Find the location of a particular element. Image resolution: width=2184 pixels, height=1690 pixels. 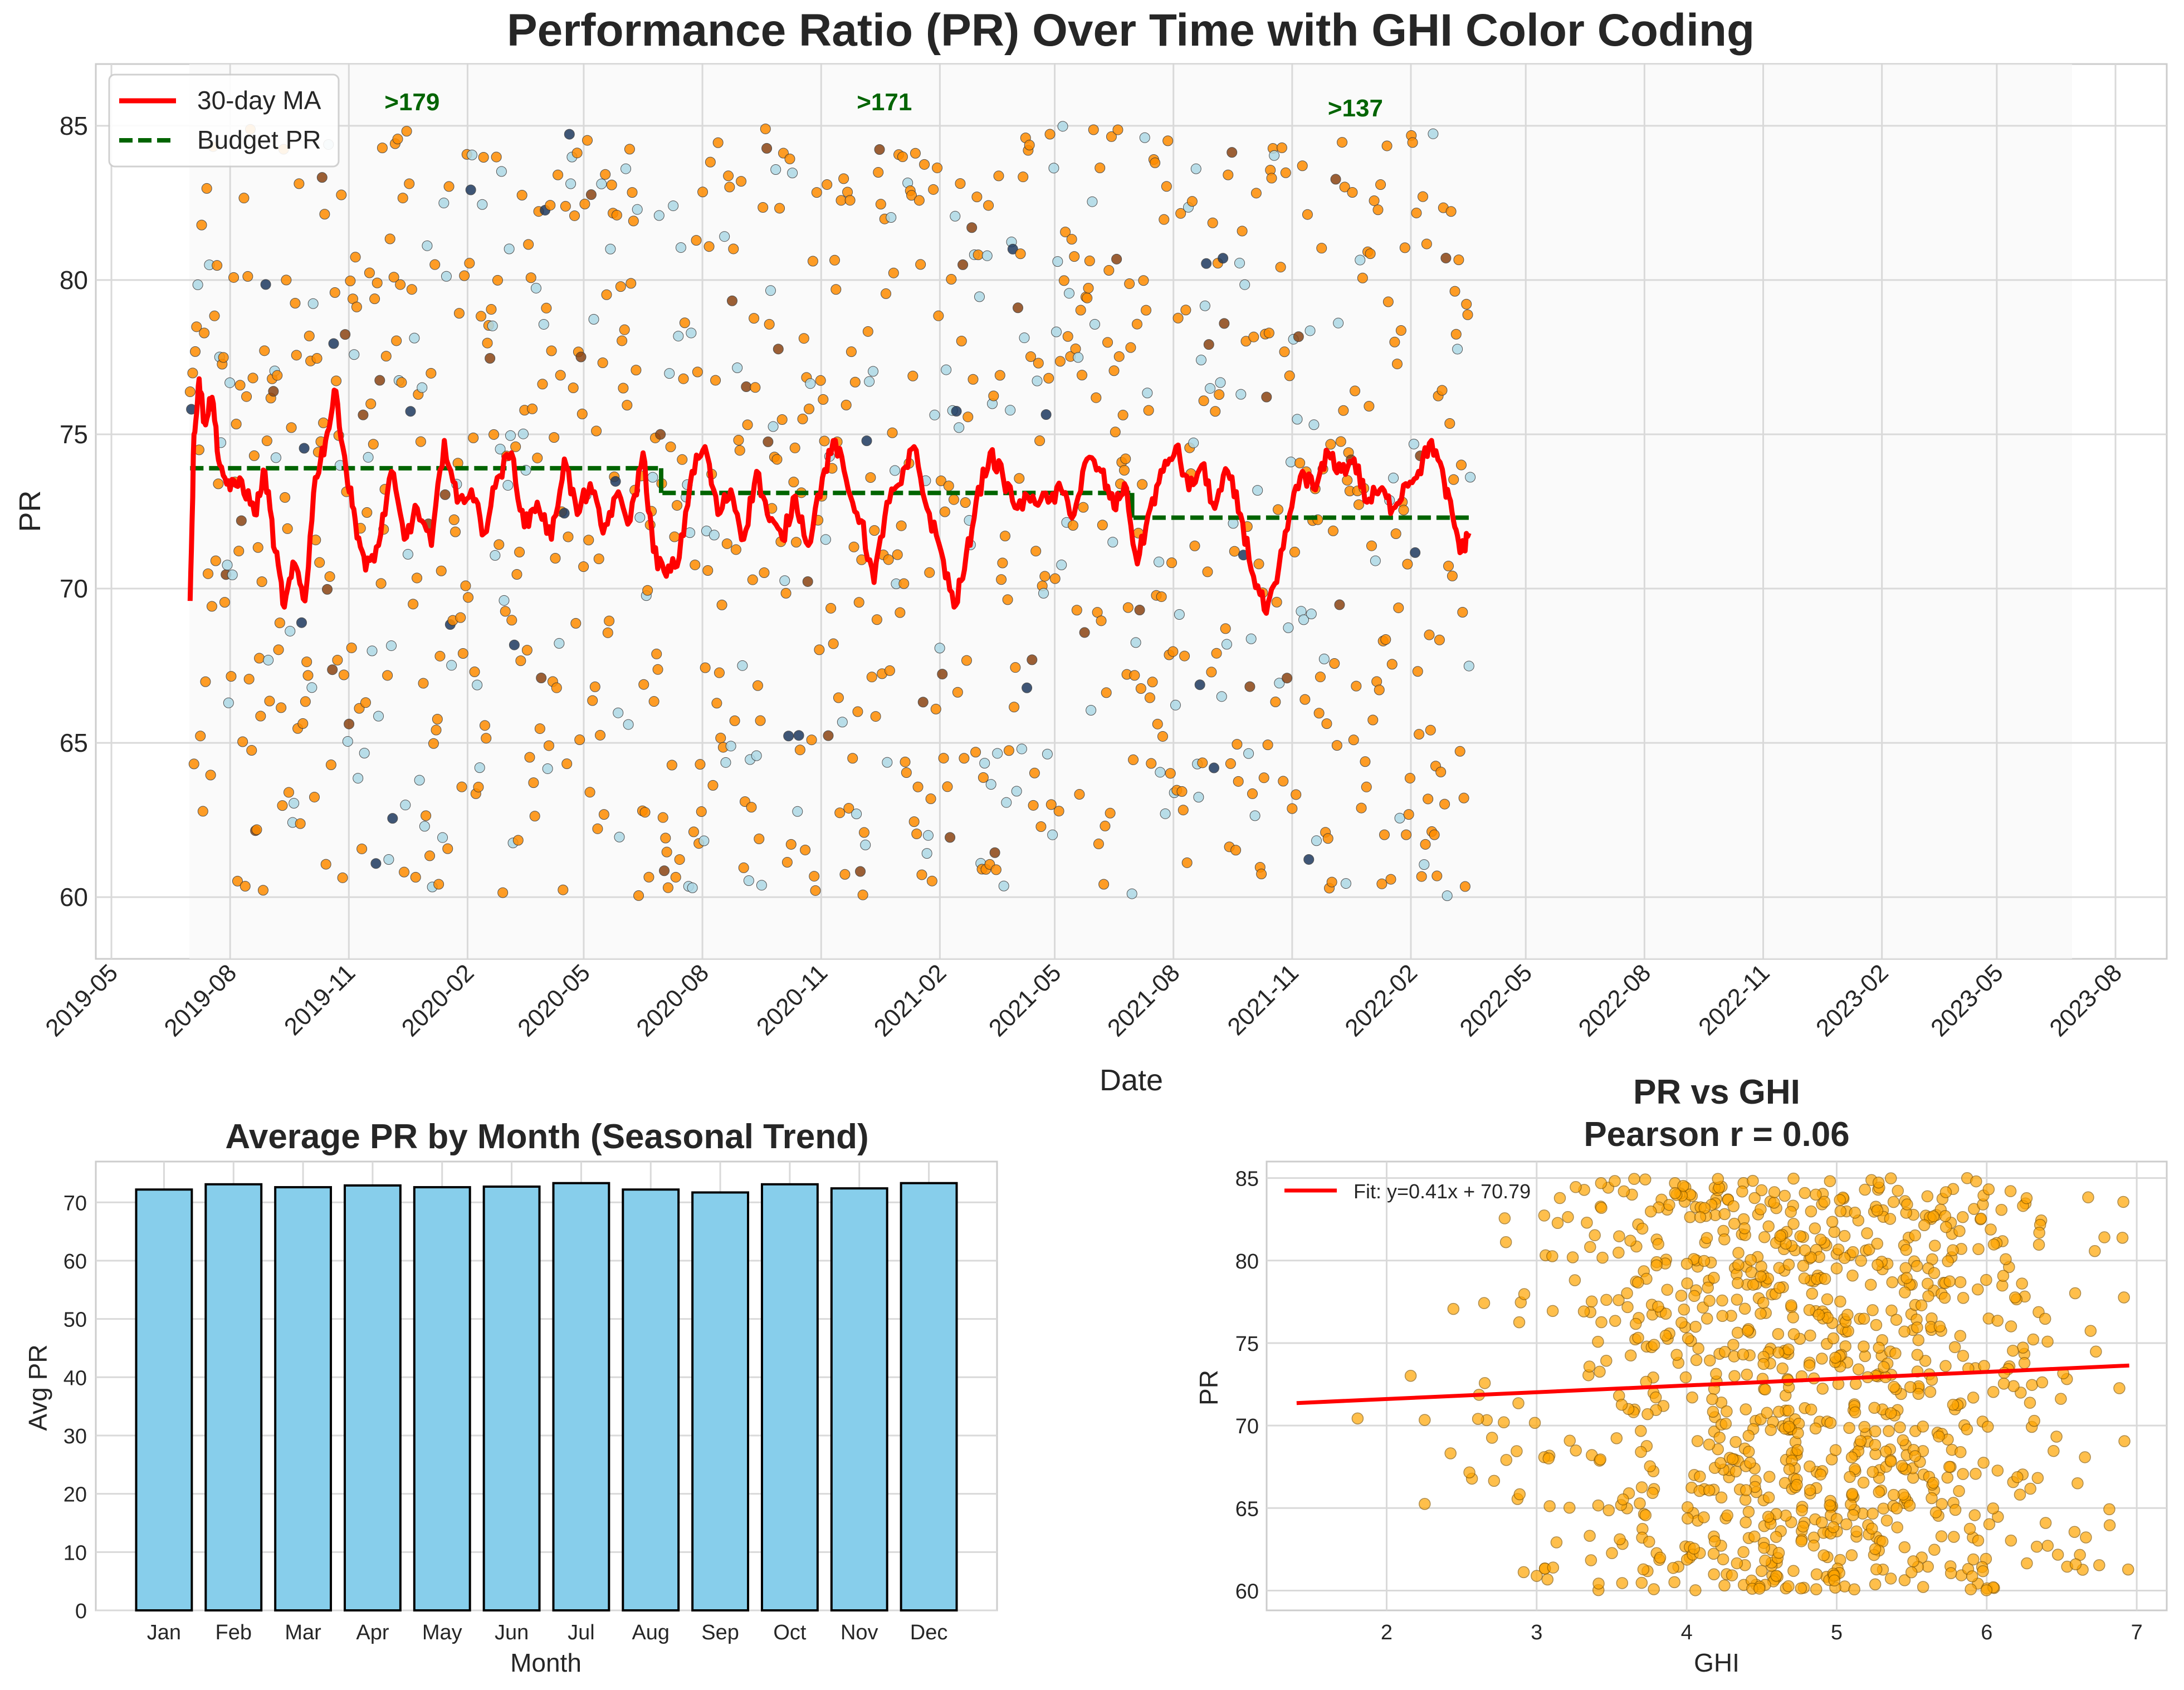

ghi-x-tick-label: 3 is located at coordinates (1536, 1632).